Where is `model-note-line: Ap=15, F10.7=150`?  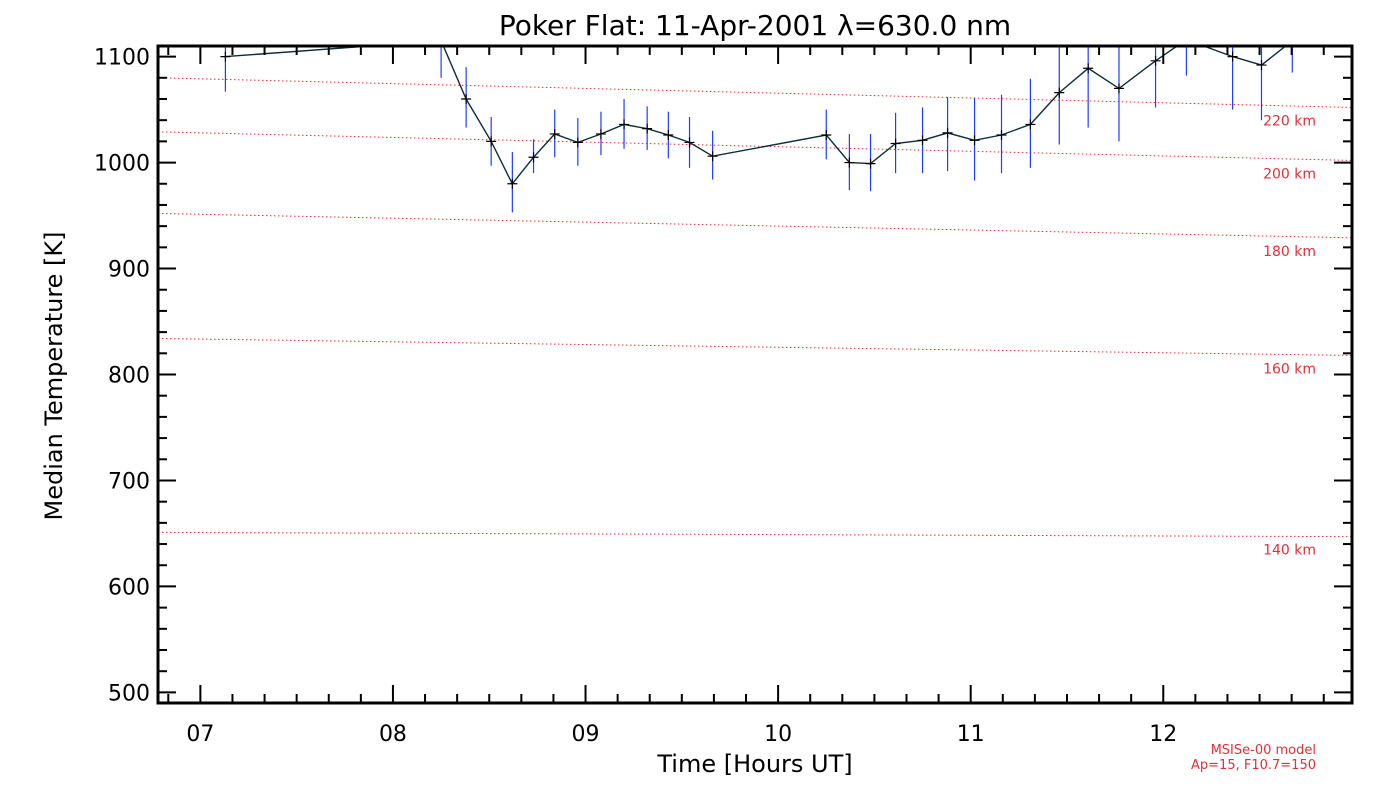 model-note-line: Ap=15, F10.7=150 is located at coordinates (1253, 765).